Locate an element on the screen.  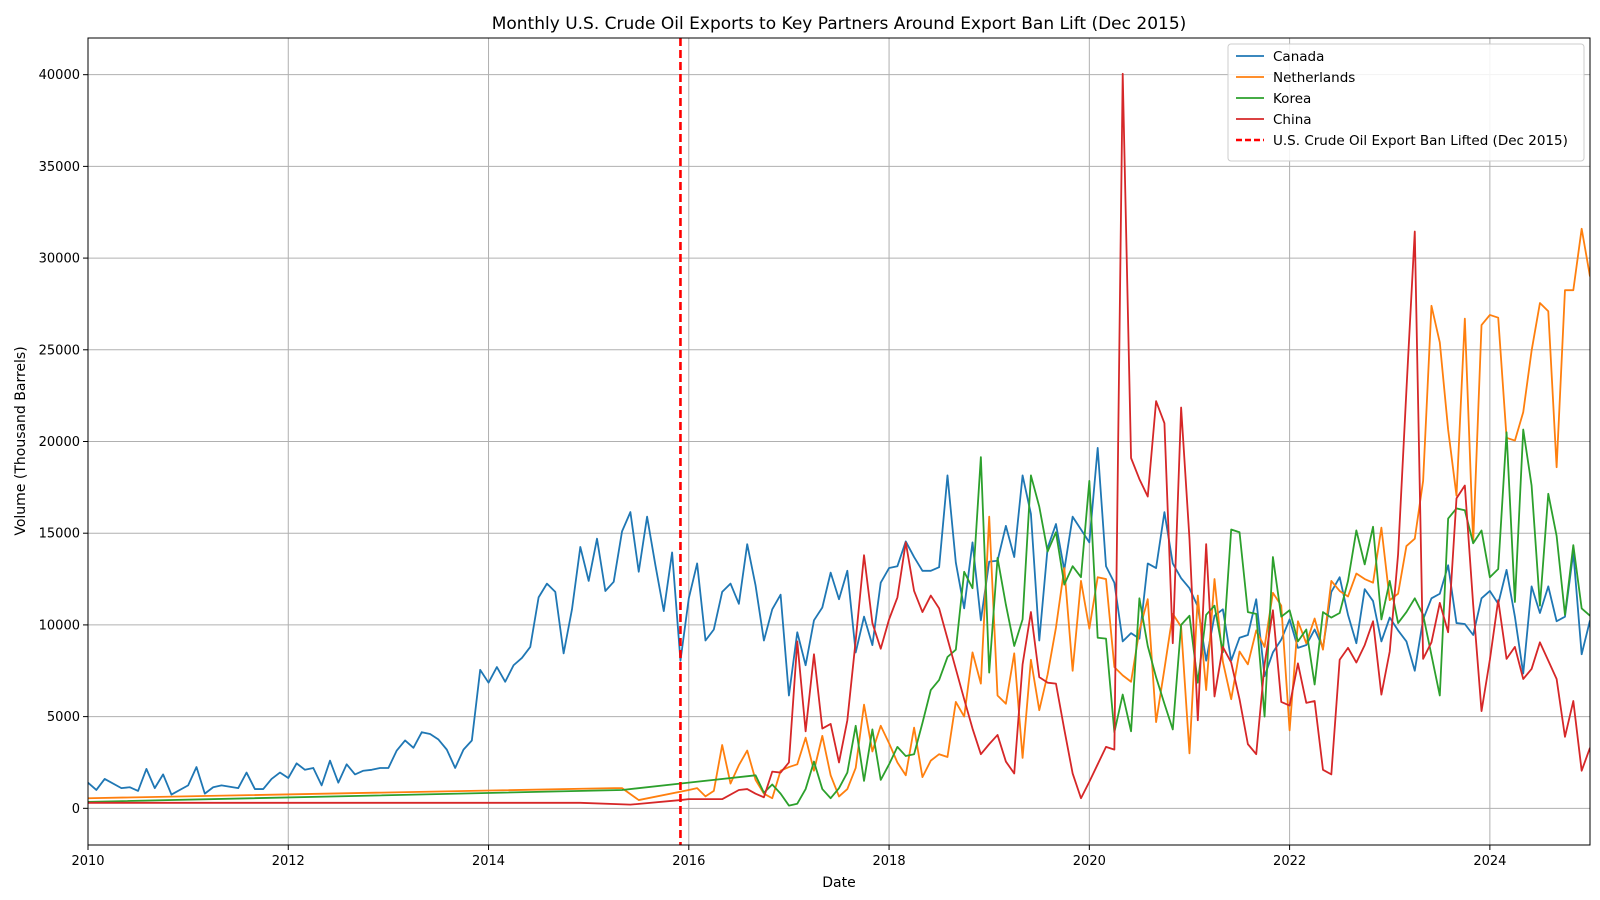
y-tick-label: 35000 is located at coordinates (59, 167).